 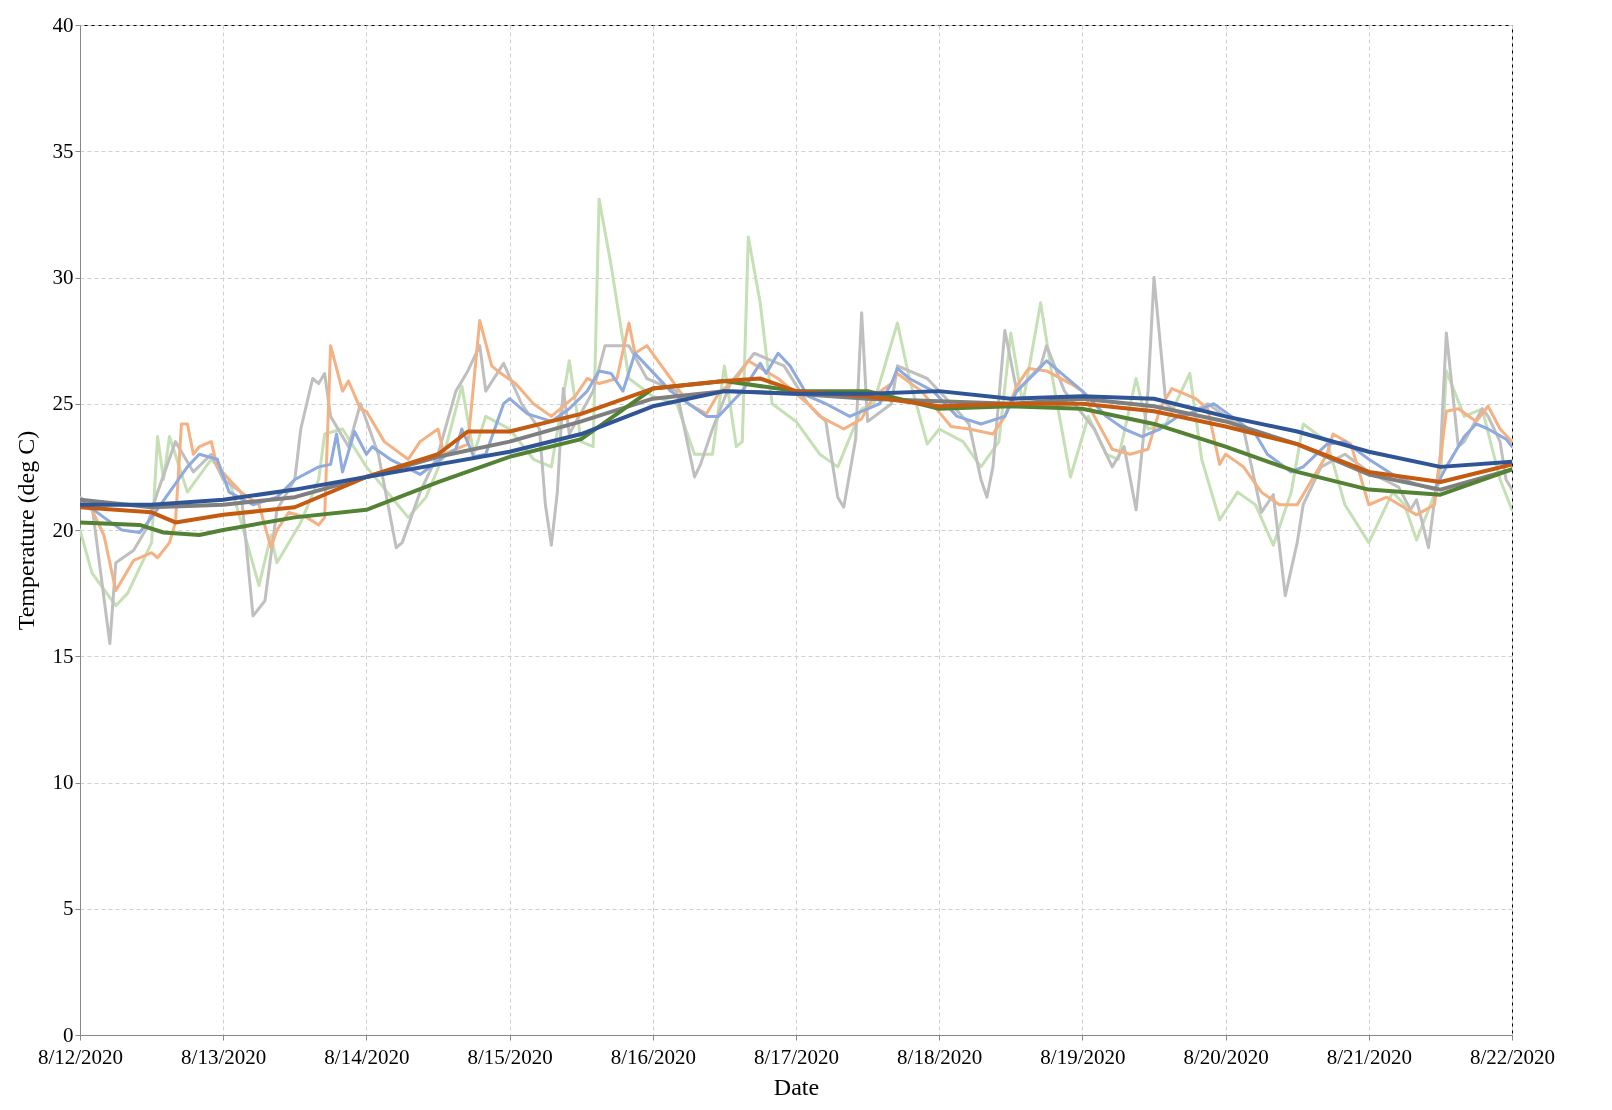 What do you see at coordinates (367, 1056) in the screenshot?
I see `x-tick-label: 8/14/2020` at bounding box center [367, 1056].